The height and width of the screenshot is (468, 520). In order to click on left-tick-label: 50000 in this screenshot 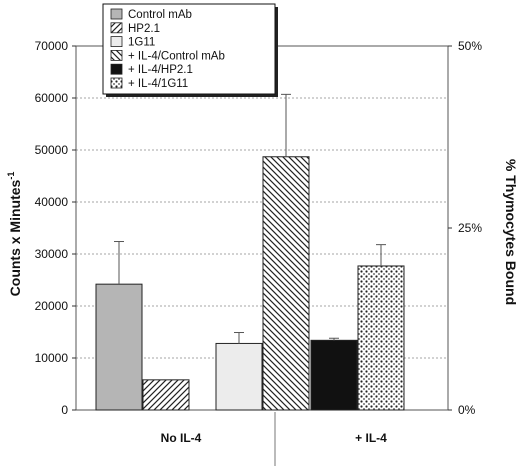, I will do `click(52, 150)`.